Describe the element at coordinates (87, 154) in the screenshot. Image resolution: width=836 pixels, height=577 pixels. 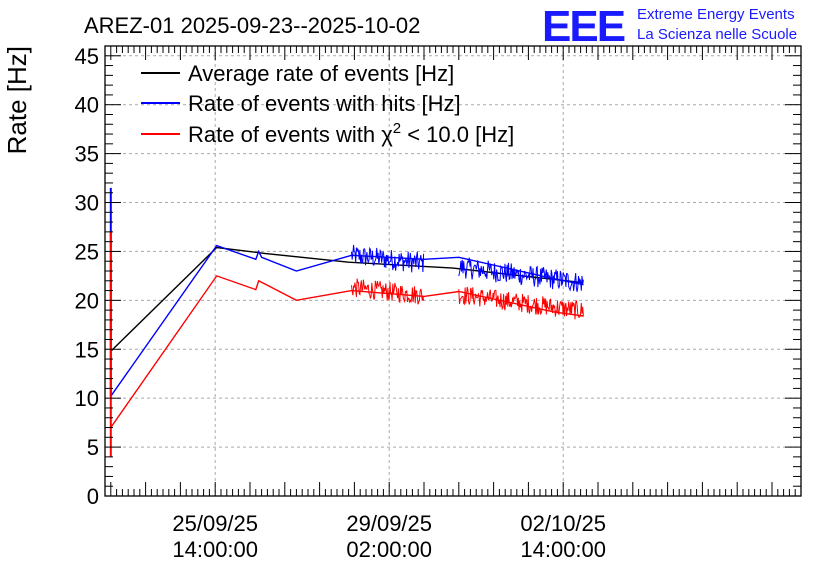
I see `y-tick-label: 35` at that location.